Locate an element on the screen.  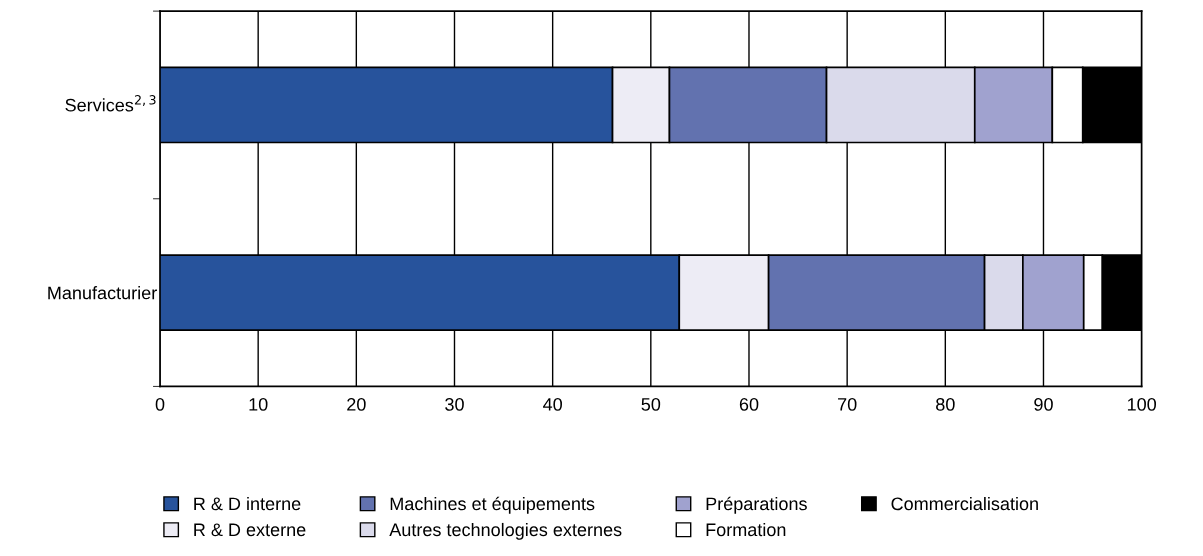
legend-label: Machines et équipements is located at coordinates (492, 505).